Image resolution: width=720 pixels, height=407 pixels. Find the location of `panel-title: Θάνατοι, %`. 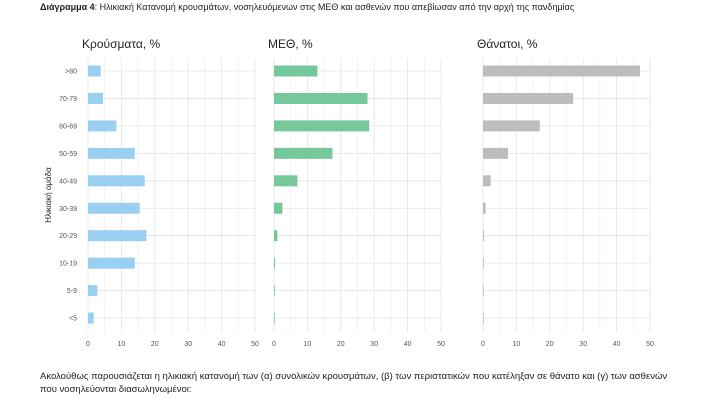

panel-title: Θάνατοι, % is located at coordinates (507, 44).